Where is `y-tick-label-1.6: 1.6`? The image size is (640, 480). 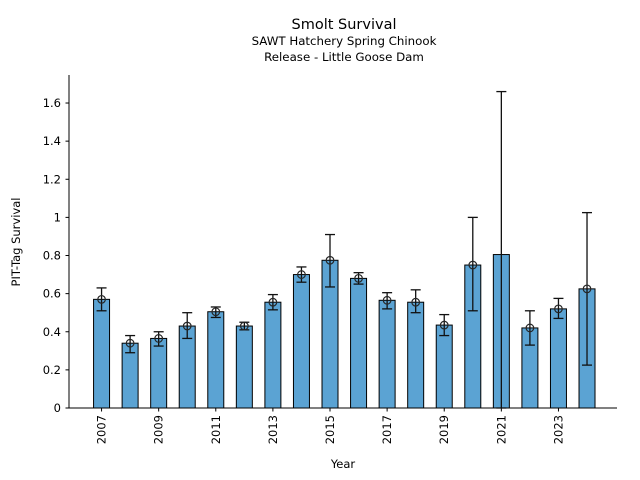 y-tick-label-1.6: 1.6 is located at coordinates (52, 103).